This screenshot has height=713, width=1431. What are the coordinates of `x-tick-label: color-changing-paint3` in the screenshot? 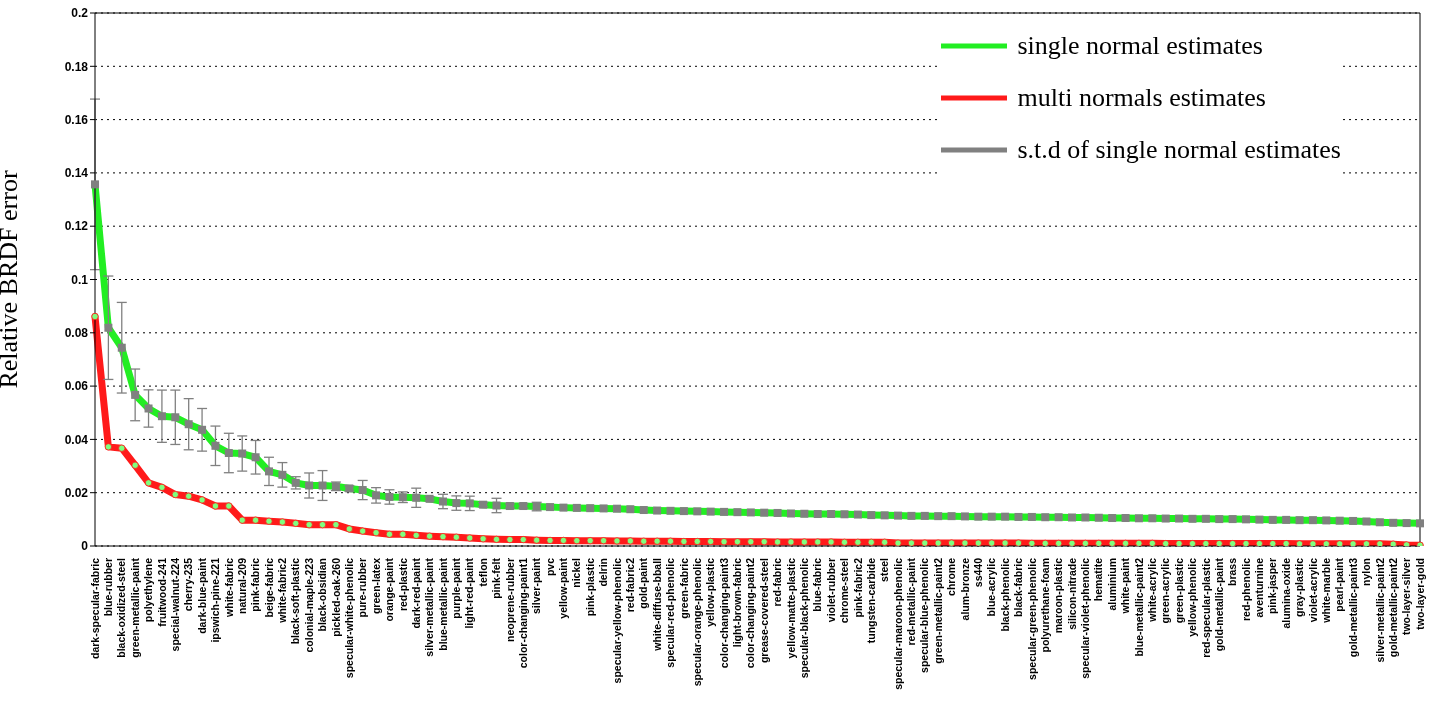 It's located at (723, 613).